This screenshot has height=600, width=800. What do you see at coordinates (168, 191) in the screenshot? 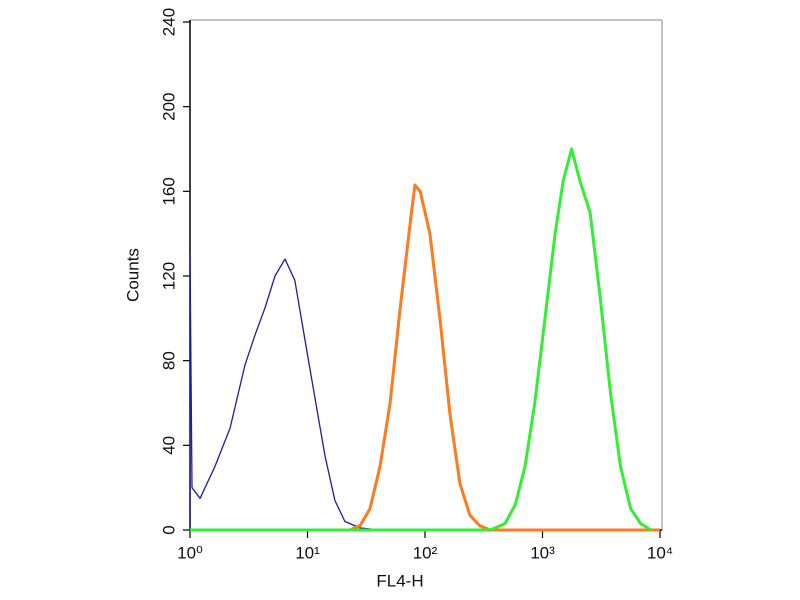
I see `y-tick-label: 160` at bounding box center [168, 191].